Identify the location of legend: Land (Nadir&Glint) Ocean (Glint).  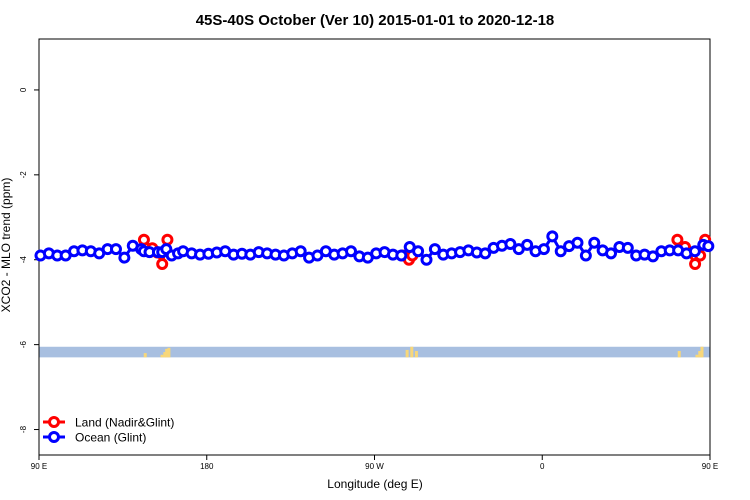
(108, 430).